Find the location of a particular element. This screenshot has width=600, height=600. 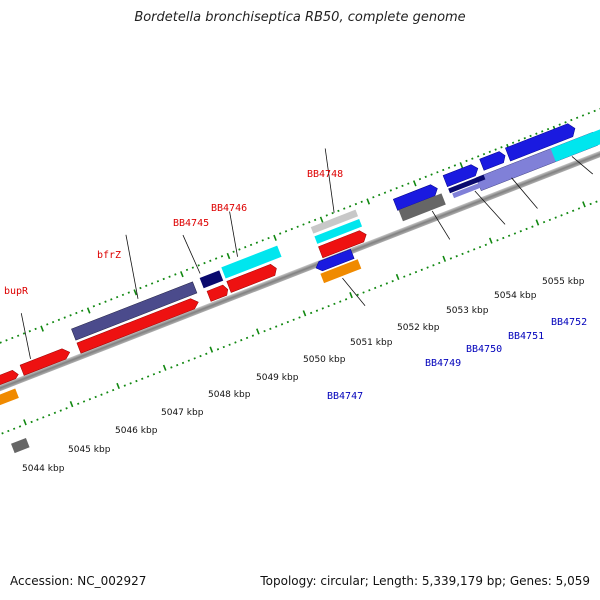

gene-BB4750 is located at coordinates (470, 189).